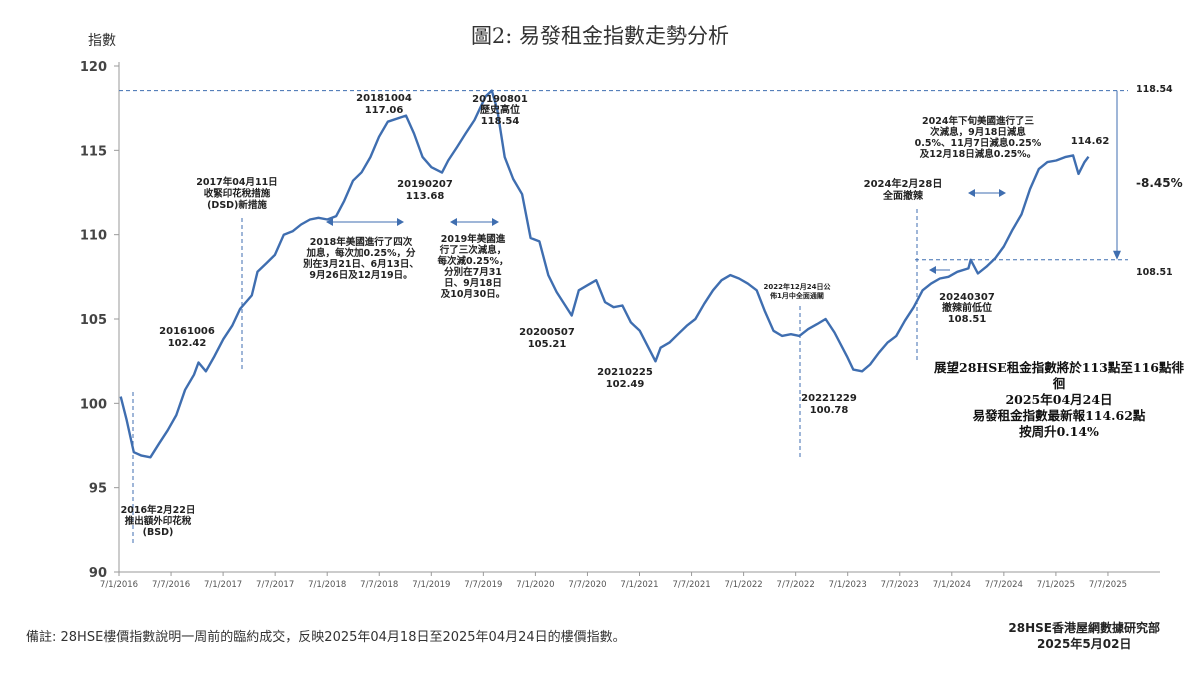  Describe the element at coordinates (93, 67) in the screenshot. I see `y-tick-label: 120` at that location.